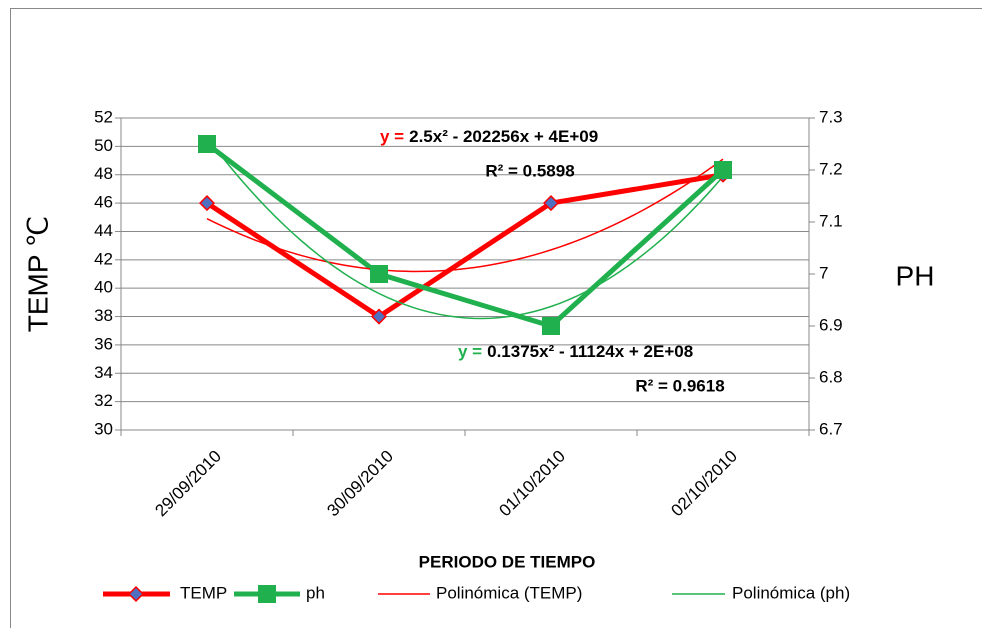  What do you see at coordinates (509, 592) in the screenshot?
I see `legend-label: Polinómica (TEMP)` at bounding box center [509, 592].